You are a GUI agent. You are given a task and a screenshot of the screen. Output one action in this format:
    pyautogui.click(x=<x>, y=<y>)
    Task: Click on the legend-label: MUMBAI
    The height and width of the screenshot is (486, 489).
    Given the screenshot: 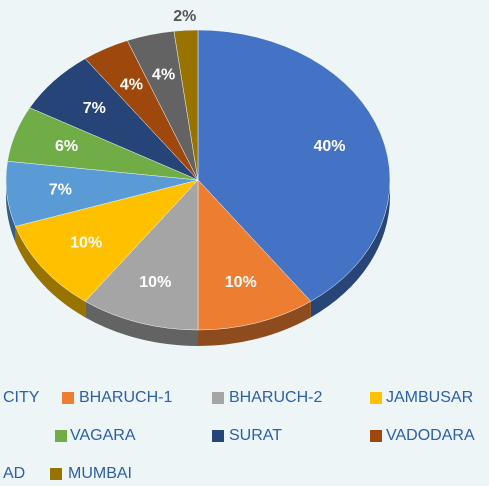 What is the action you would take?
    pyautogui.click(x=100, y=473)
    